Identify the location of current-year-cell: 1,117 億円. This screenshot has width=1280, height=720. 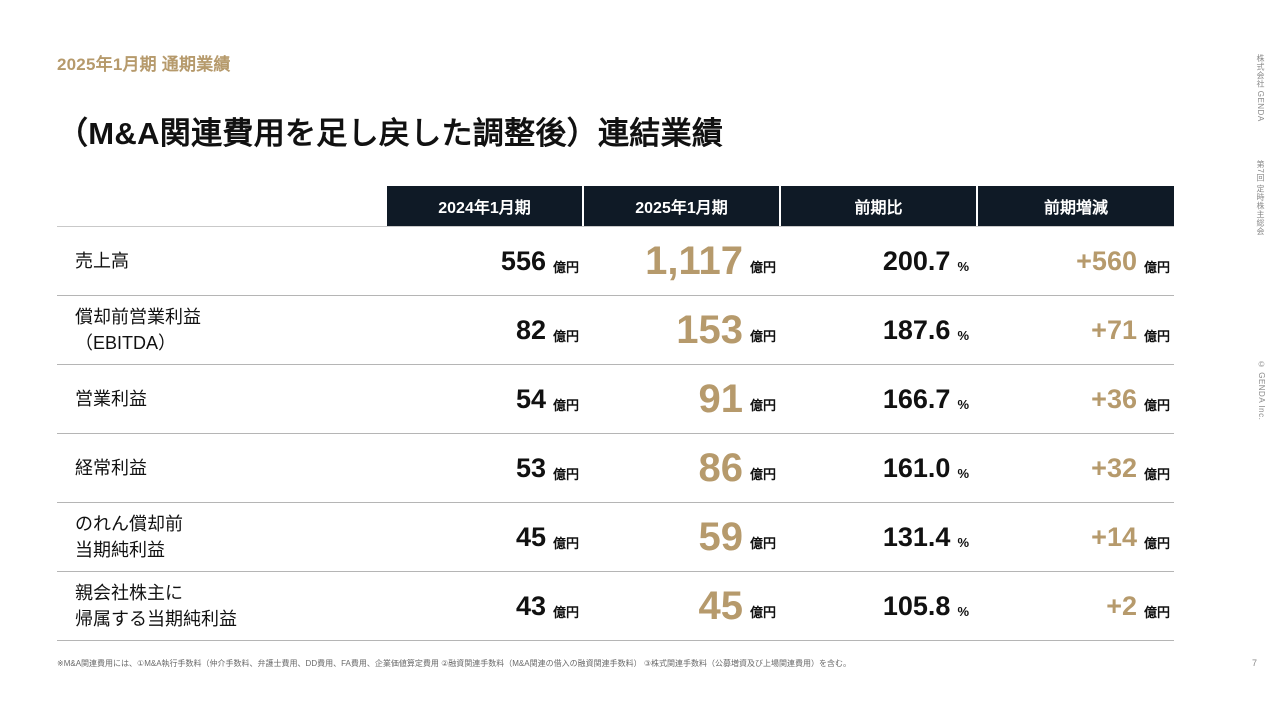
(680, 261).